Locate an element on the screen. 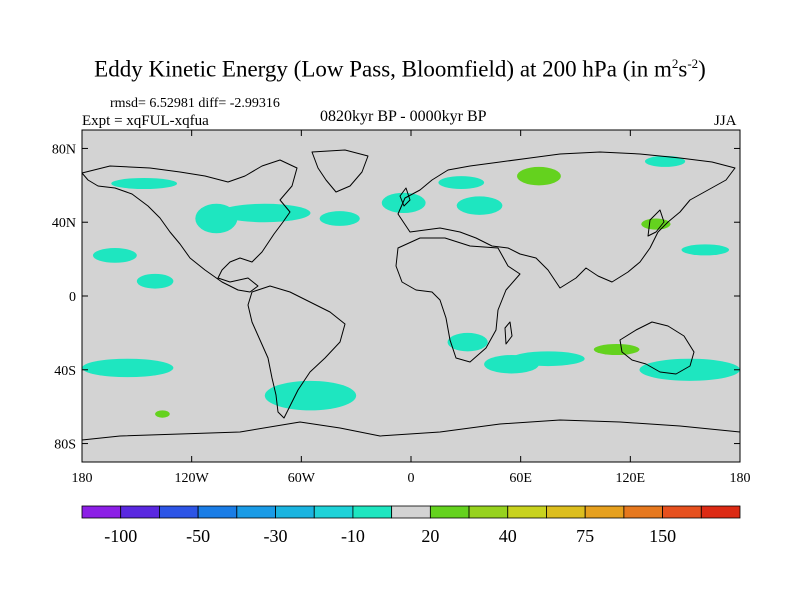 Image resolution: width=800 pixels, height=600 pixels. colorbar: -100 -50 -30 -10 20 40 75 150 is located at coordinates (411, 525).